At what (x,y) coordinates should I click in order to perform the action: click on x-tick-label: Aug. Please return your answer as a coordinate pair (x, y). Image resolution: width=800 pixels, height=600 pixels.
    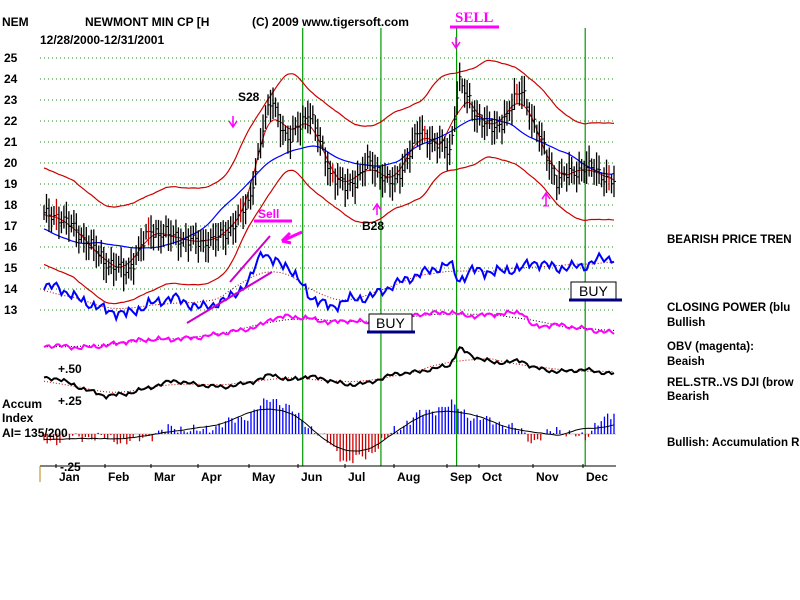
    Looking at the image, I should click on (408, 477).